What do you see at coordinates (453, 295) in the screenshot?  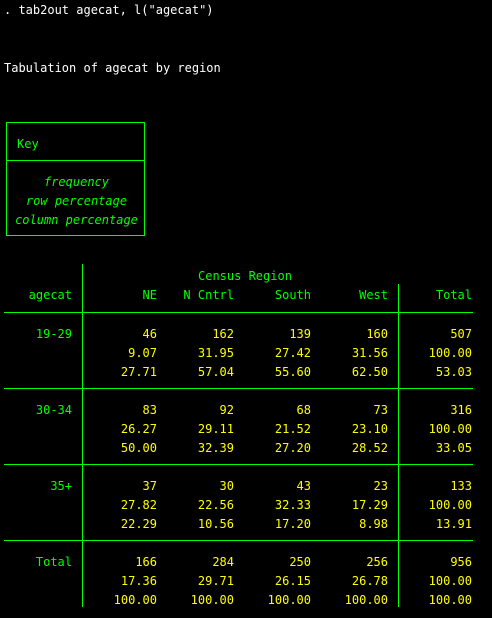 I see `column-header-total: Total` at bounding box center [453, 295].